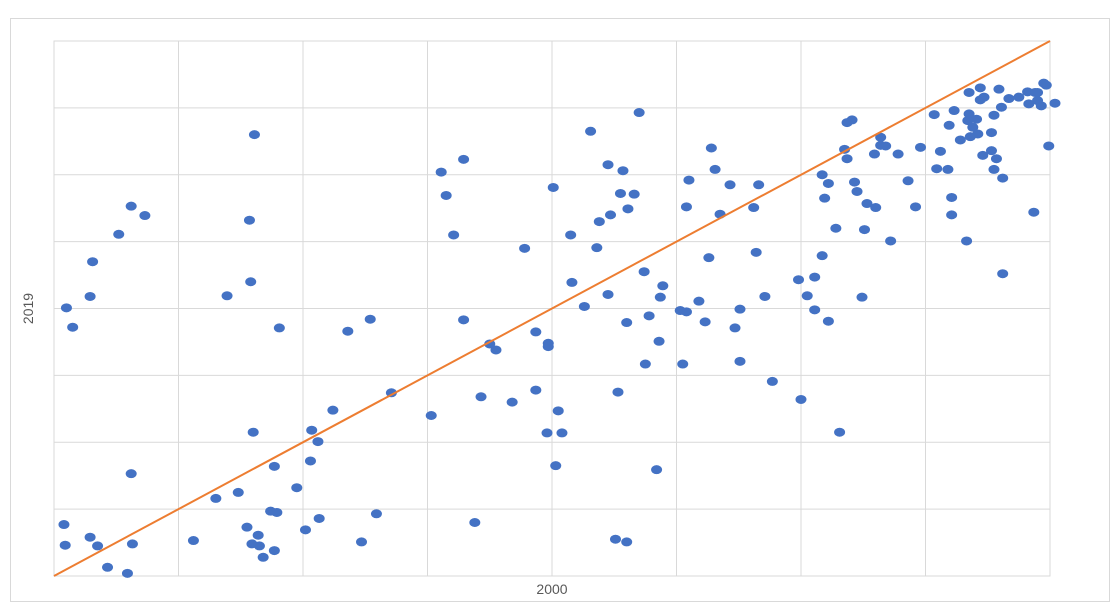 The height and width of the screenshot is (608, 1117). Describe the element at coordinates (551, 589) in the screenshot. I see `x-axis-title: 2000` at that location.